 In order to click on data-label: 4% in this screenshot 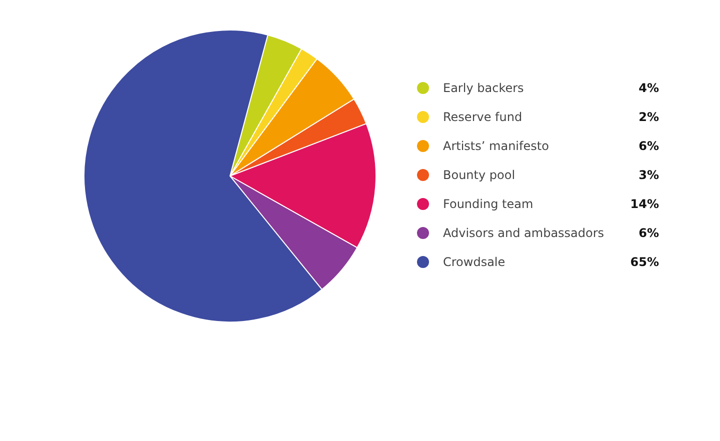, I will do `click(648, 88)`.